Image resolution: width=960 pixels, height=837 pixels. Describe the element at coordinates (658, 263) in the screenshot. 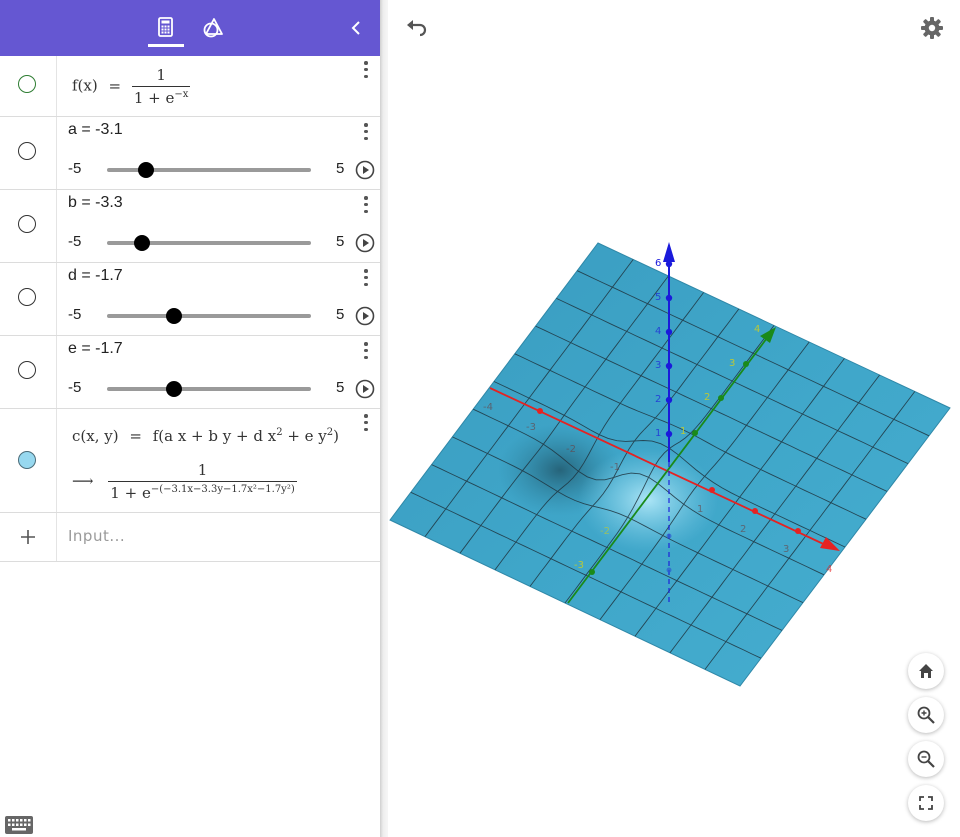

I see `z-label-6: 6` at that location.